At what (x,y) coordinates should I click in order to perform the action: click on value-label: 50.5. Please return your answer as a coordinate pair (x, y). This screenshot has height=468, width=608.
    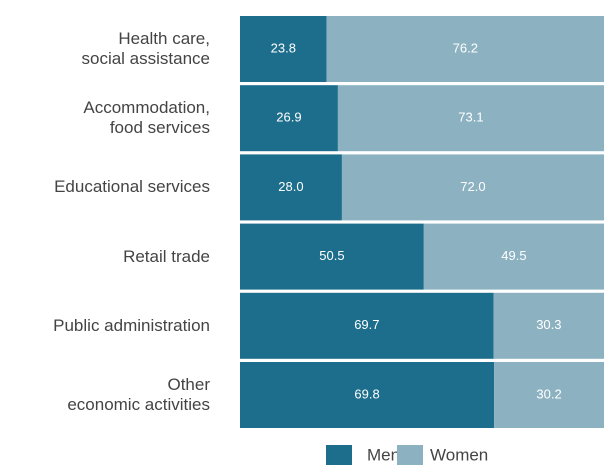
    Looking at the image, I should click on (331, 255).